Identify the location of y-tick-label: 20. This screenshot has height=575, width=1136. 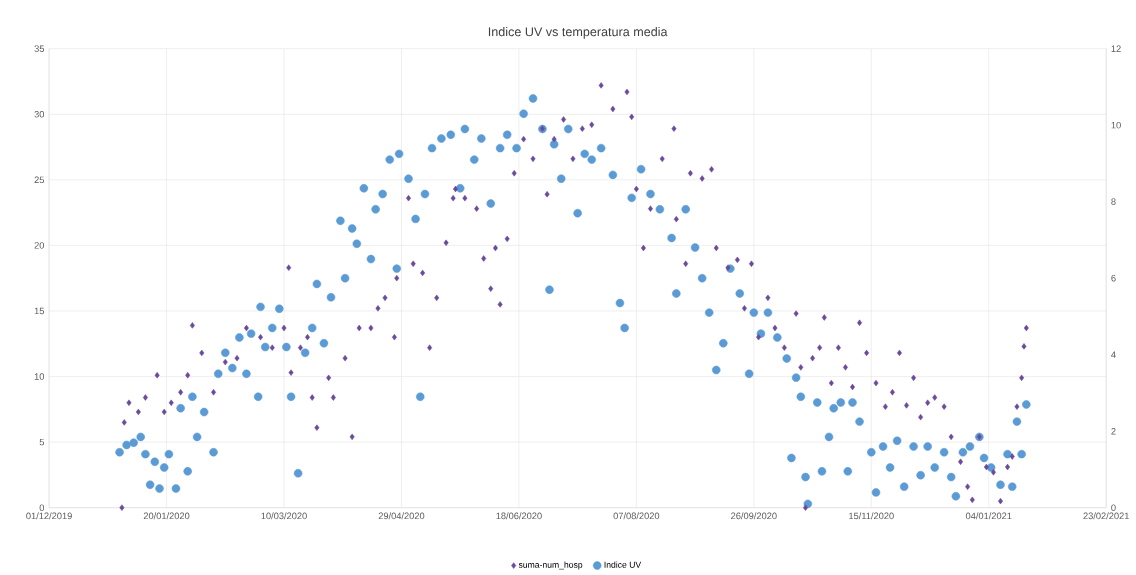
(39, 245).